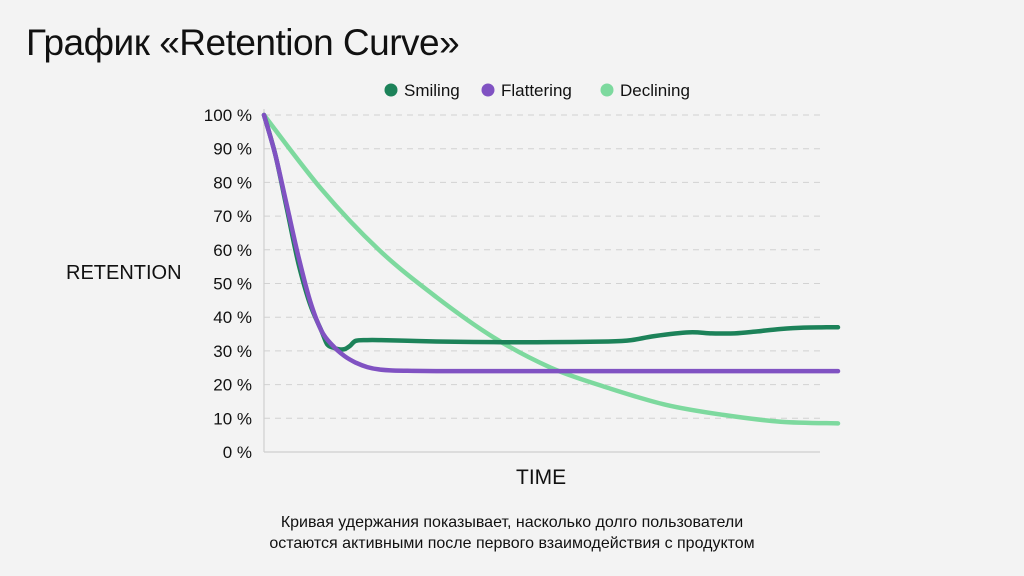  I want to click on y-tick-label: 90 %, so click(232, 149).